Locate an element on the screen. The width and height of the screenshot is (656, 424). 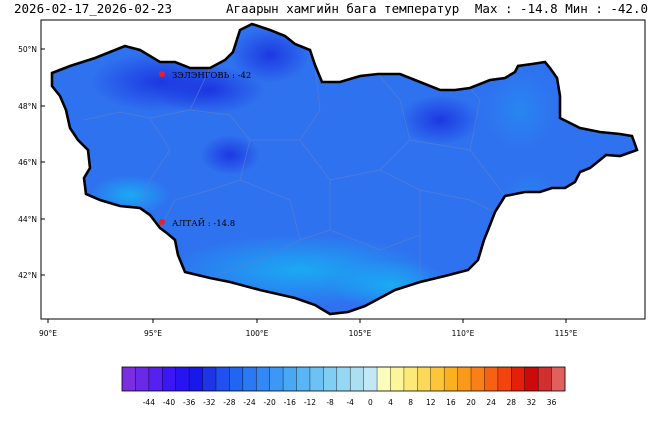
lon-tick-115: 115°E is located at coordinates (566, 333).